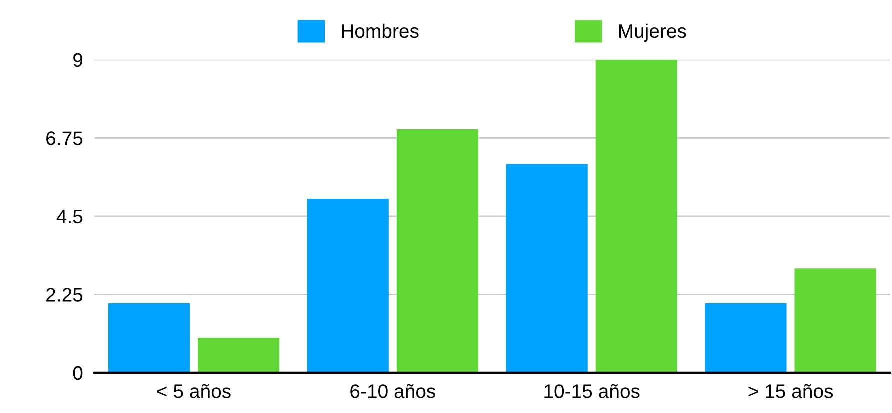 This screenshot has width=892, height=413. What do you see at coordinates (64, 295) in the screenshot?
I see `y-tick-label: 2.25` at bounding box center [64, 295].